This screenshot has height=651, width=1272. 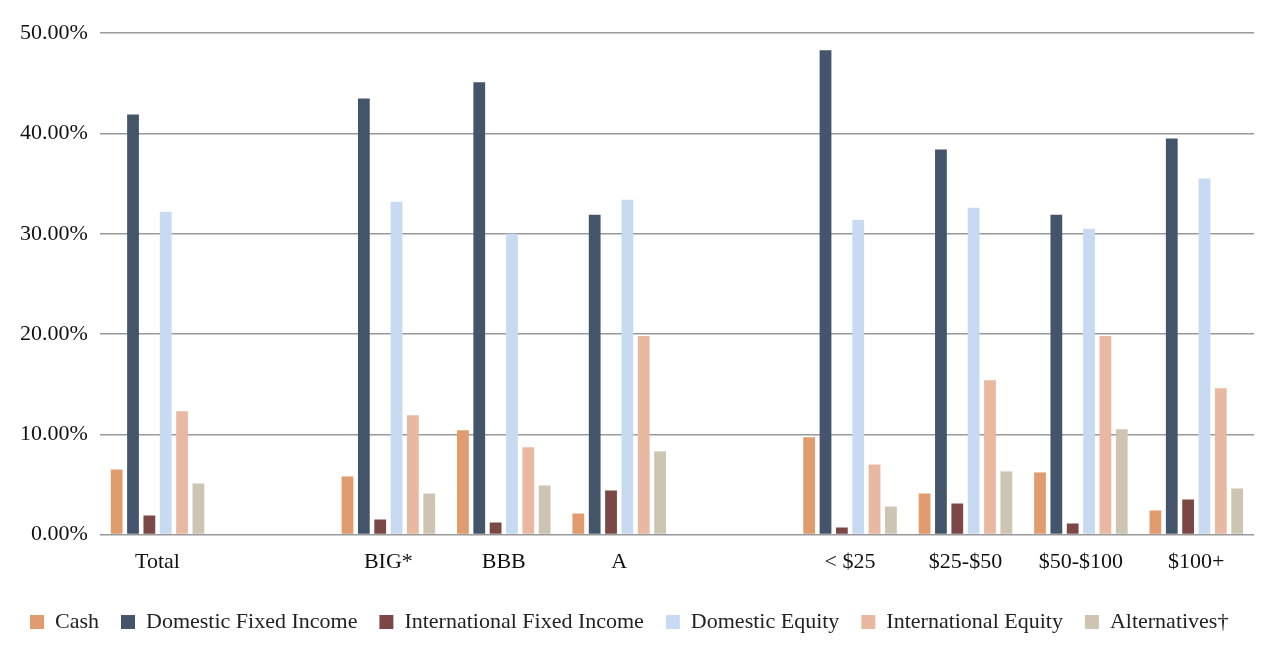 What do you see at coordinates (157, 560) in the screenshot?
I see `x-tick-label: Total` at bounding box center [157, 560].